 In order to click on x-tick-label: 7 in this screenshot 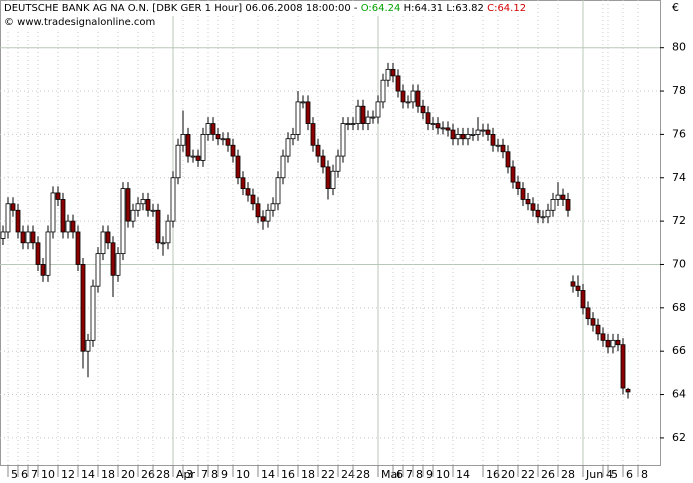, I will do `click(409, 474)`.